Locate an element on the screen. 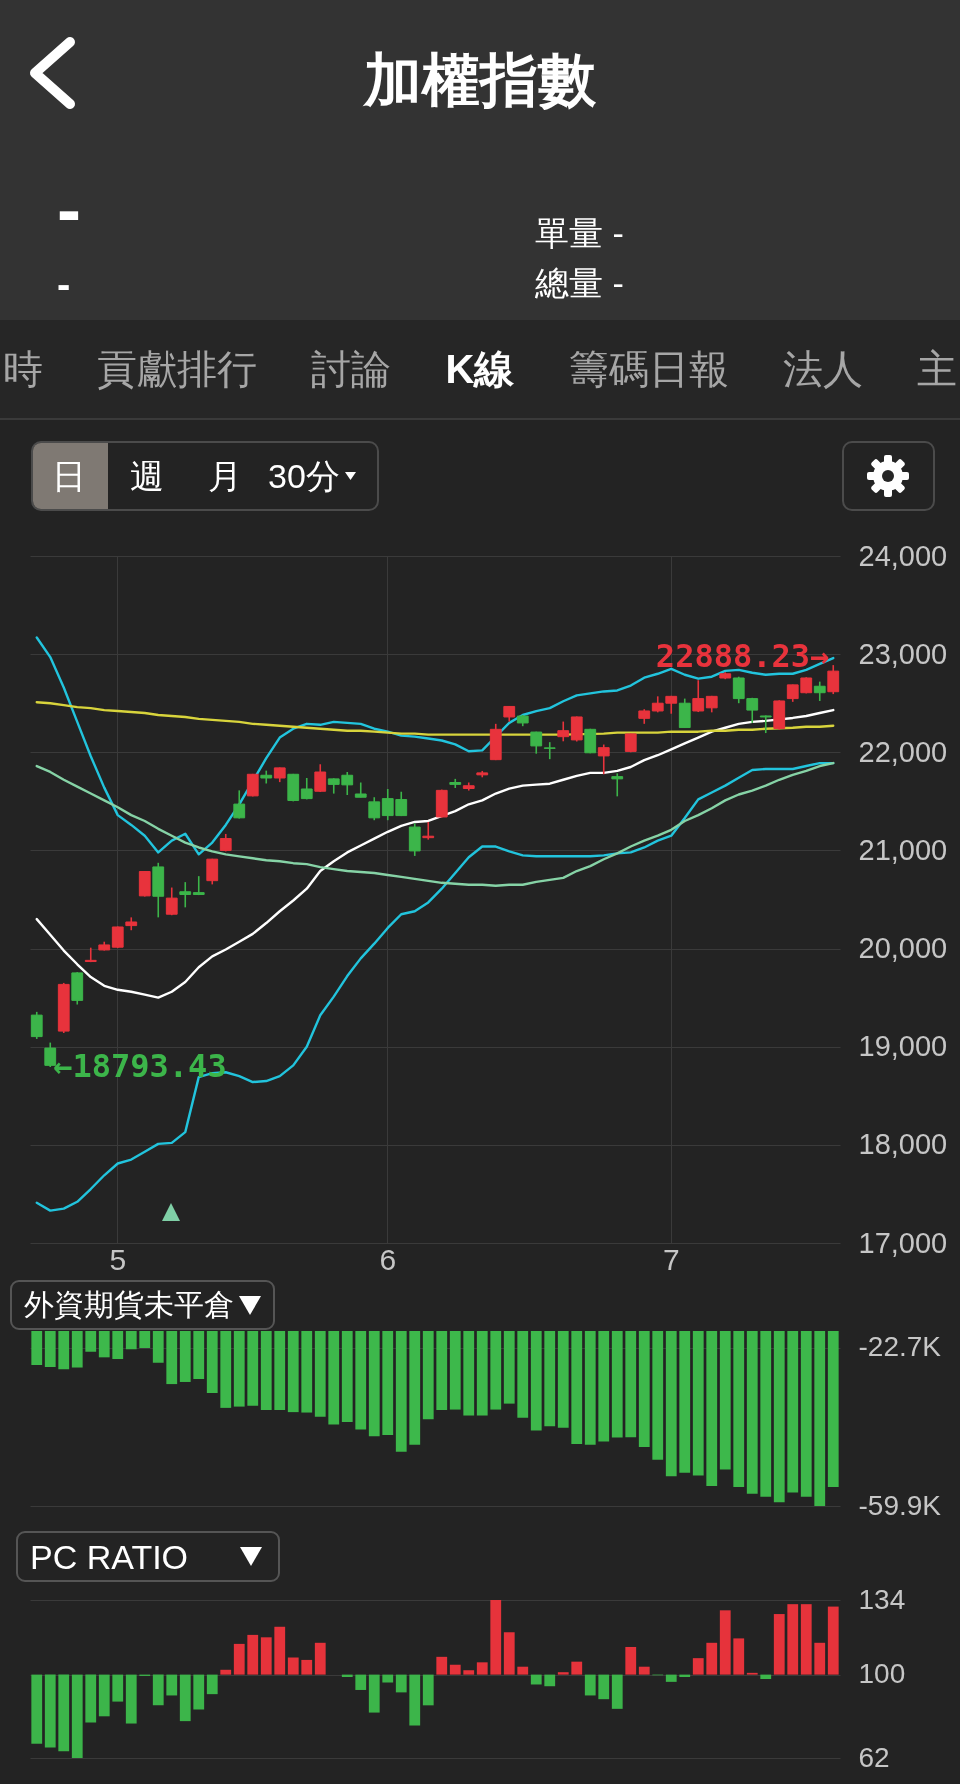 This screenshot has height=1784, width=960. annotation: 22888.23→ is located at coordinates (742, 656).